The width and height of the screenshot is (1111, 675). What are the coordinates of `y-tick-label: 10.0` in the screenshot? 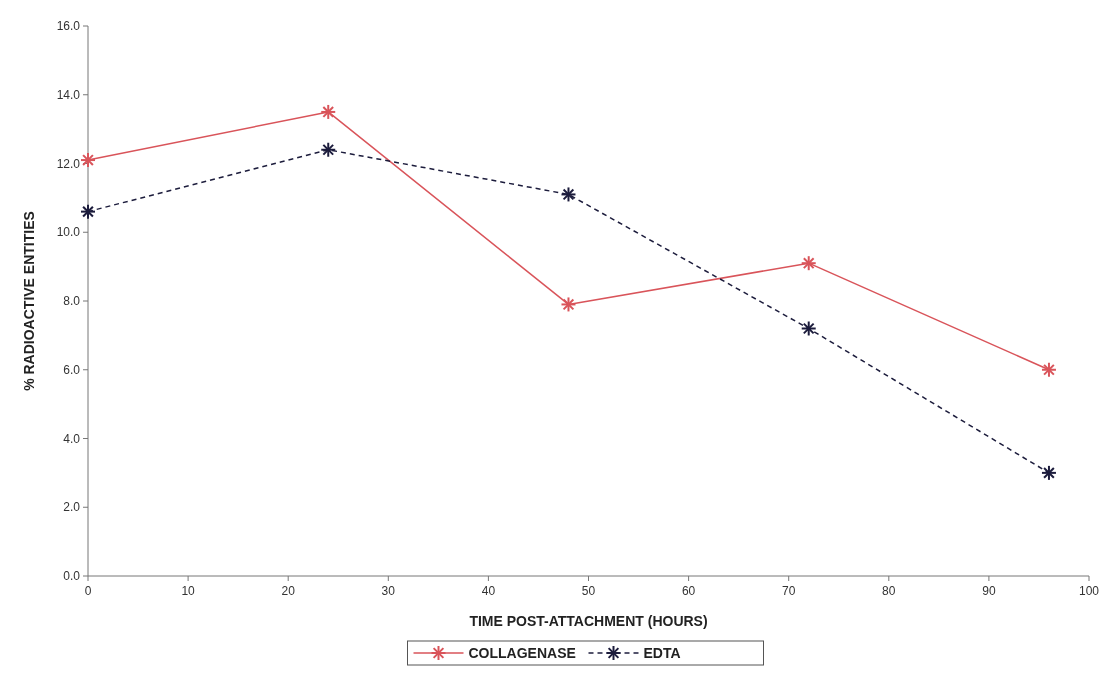 It's located at (68, 232).